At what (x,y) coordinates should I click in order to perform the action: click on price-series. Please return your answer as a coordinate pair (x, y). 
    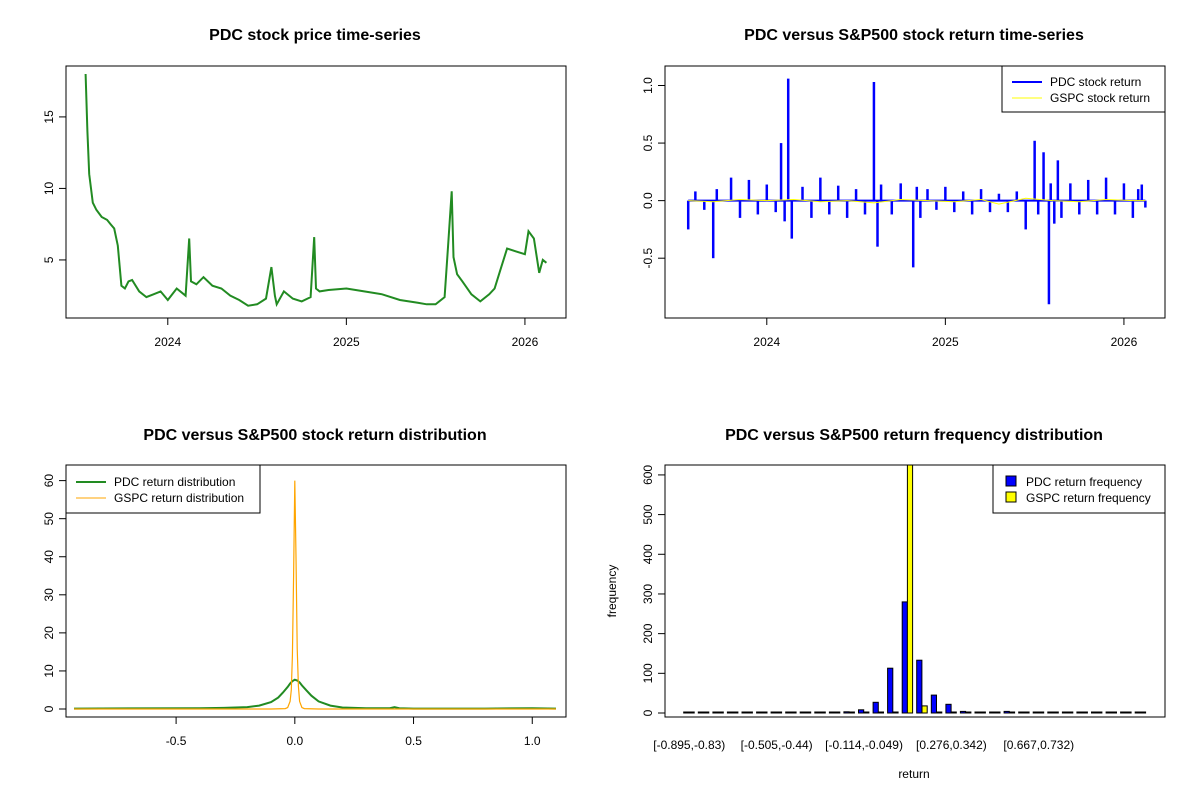
    Looking at the image, I should click on (316, 190).